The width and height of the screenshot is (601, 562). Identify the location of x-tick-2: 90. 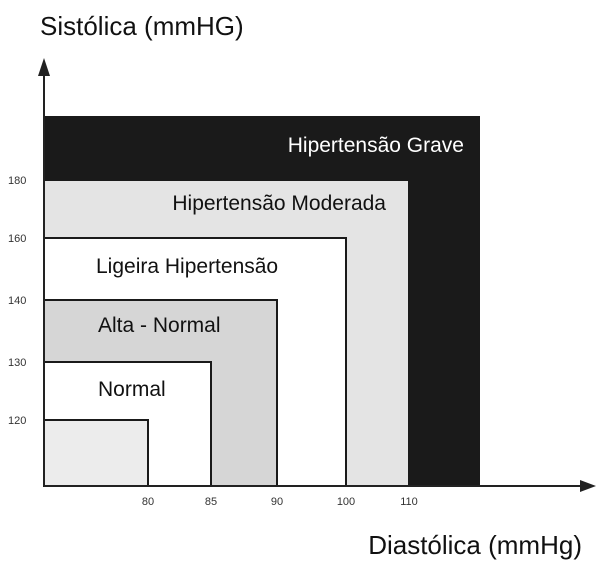
(277, 502).